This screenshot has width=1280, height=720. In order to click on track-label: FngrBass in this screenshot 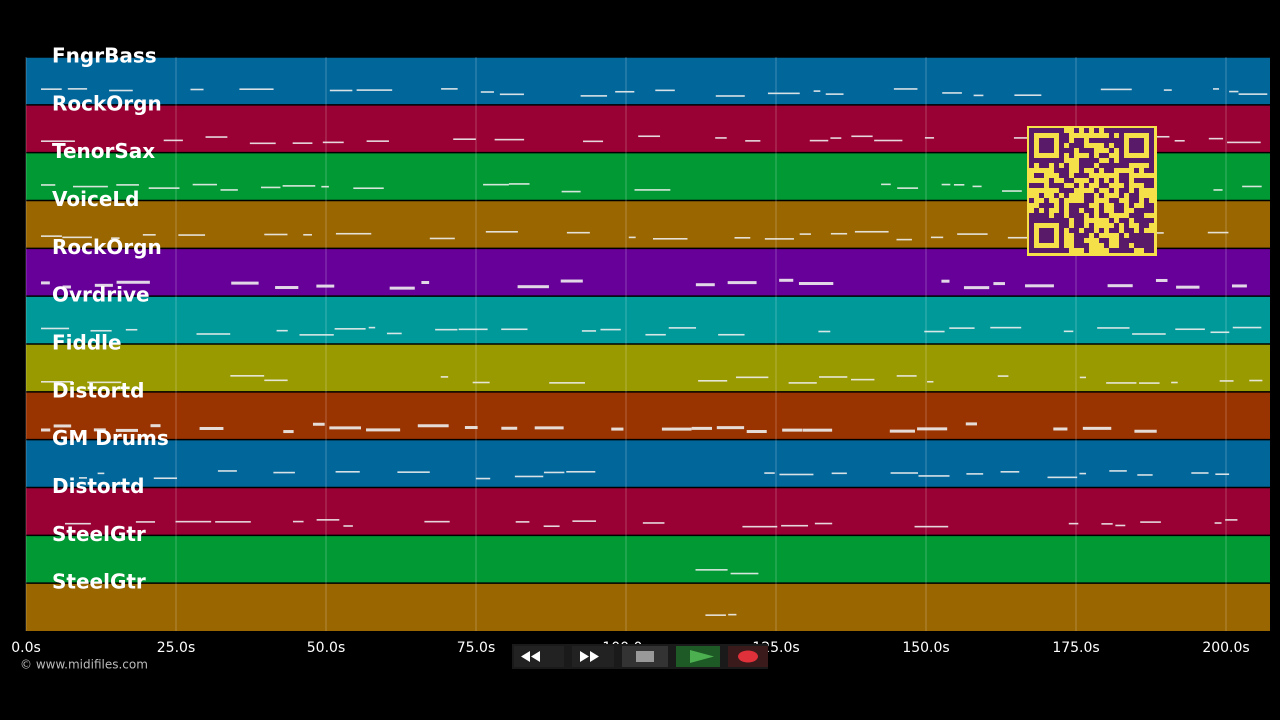, I will do `click(104, 56)`.